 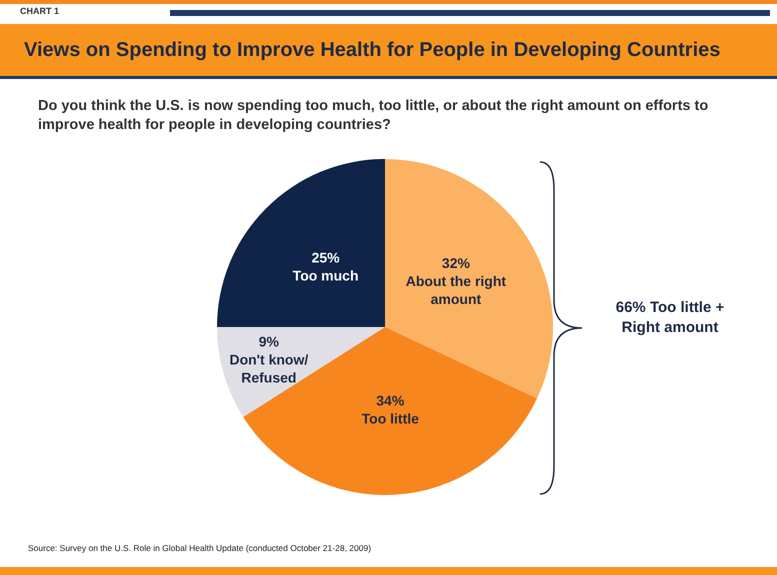 What do you see at coordinates (200, 548) in the screenshot?
I see `source-note: Source: Survey on the U.S. Role in Global Health Update (conducted October 21-28, 2009)` at bounding box center [200, 548].